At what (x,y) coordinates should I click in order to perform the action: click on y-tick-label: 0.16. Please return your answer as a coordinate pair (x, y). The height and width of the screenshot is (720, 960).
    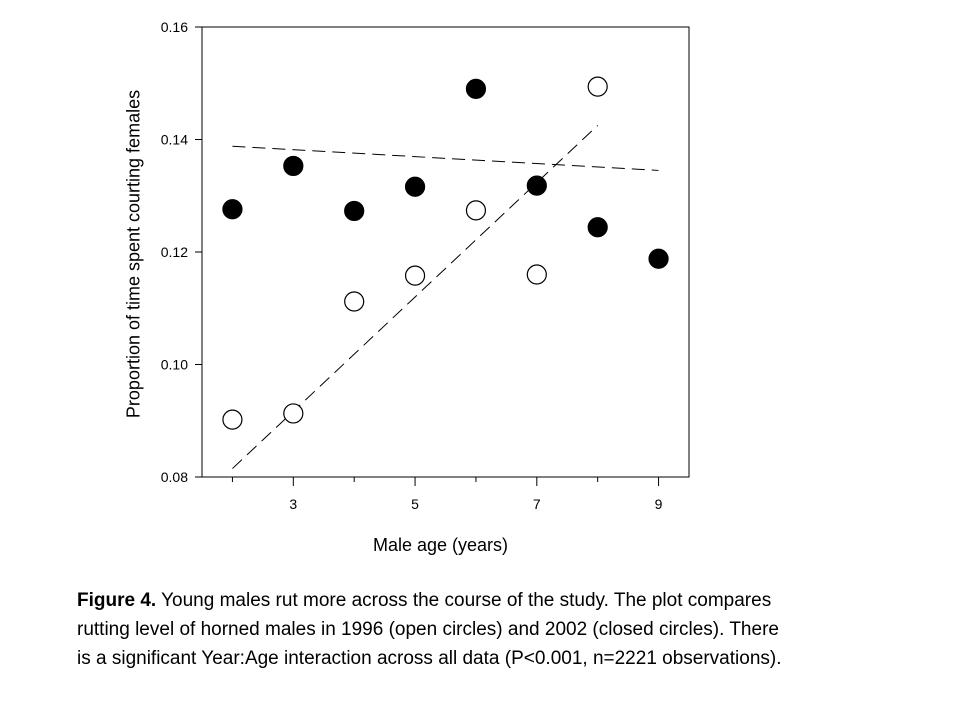
    Looking at the image, I should click on (174, 27).